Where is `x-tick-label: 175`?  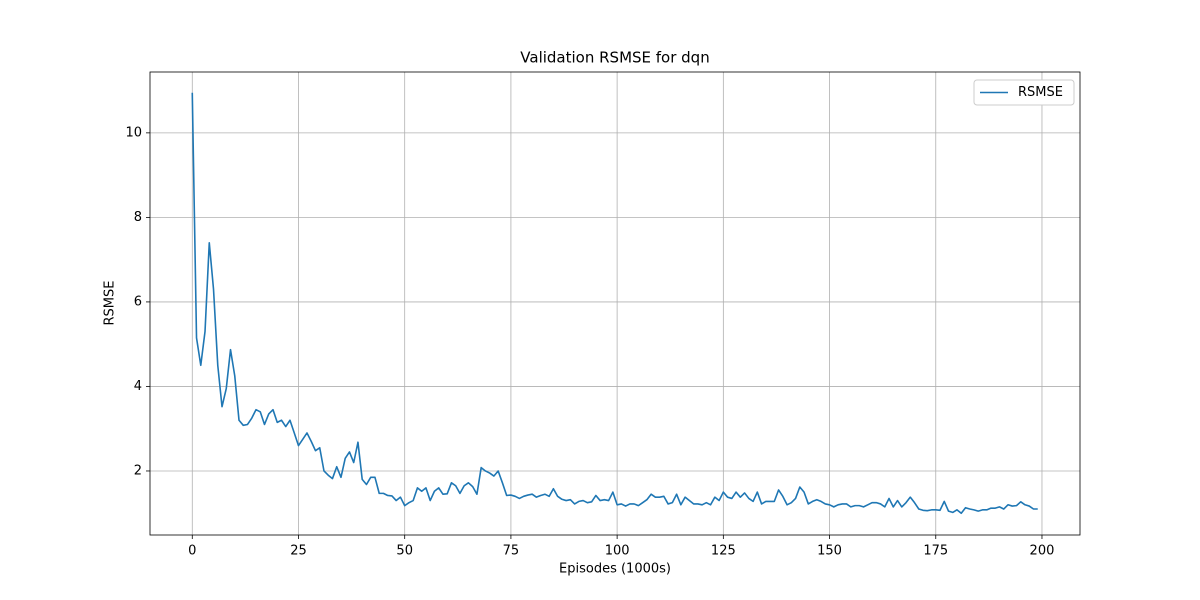 x-tick-label: 175 is located at coordinates (935, 551).